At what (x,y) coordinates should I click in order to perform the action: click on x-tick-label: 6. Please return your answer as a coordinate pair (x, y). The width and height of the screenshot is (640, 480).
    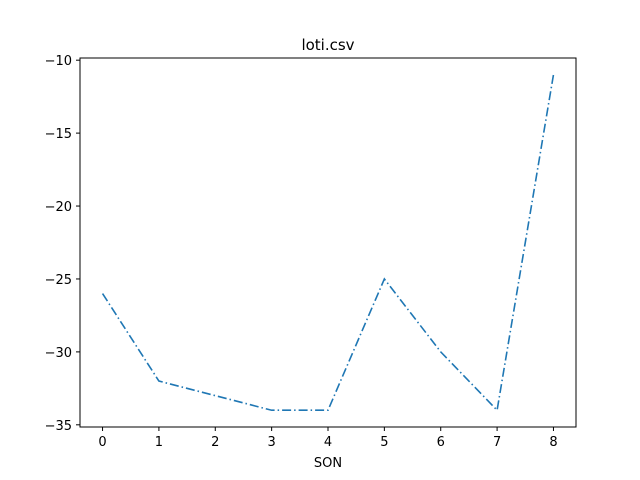
    Looking at the image, I should click on (441, 442).